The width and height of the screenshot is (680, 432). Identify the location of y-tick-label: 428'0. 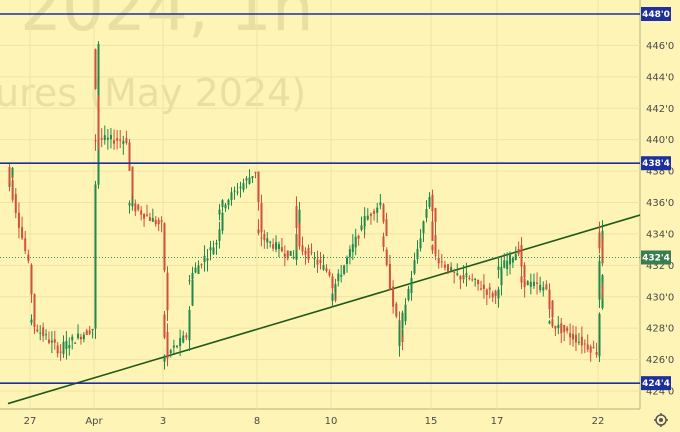
(660, 329).